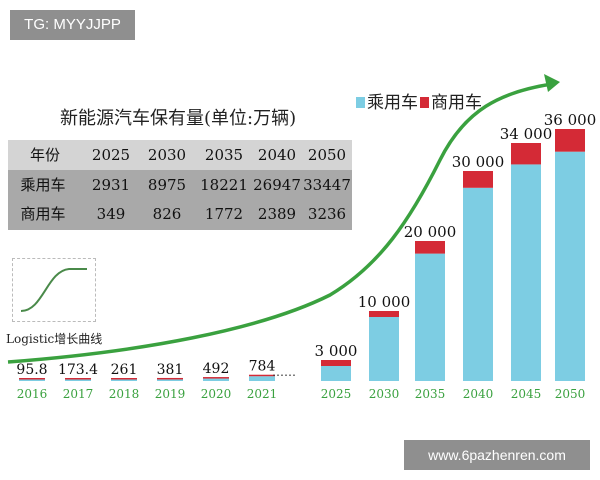  I want to click on table-body, so click(180, 200).